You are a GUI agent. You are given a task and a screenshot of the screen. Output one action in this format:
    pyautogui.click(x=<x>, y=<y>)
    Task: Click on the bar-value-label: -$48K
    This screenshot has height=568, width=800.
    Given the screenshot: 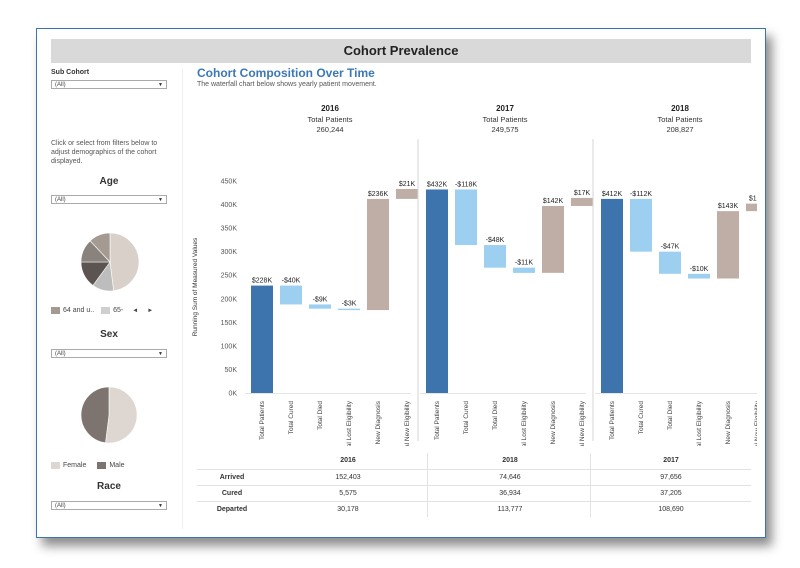 What is the action you would take?
    pyautogui.click(x=495, y=240)
    